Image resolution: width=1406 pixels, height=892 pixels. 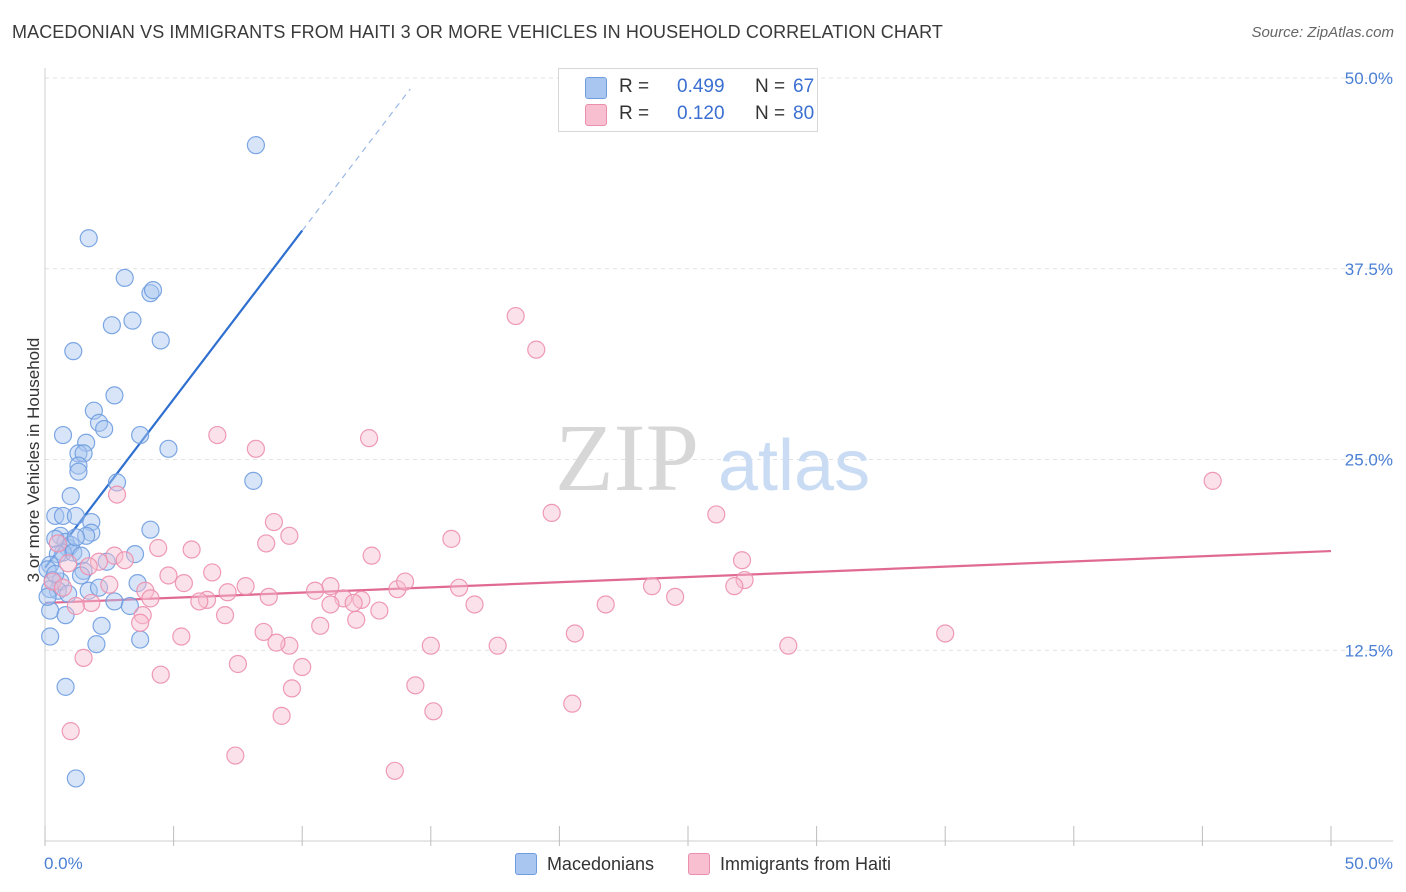 What do you see at coordinates (1369, 863) in the screenshot?
I see `x-tick-label: 50.0%` at bounding box center [1369, 863].